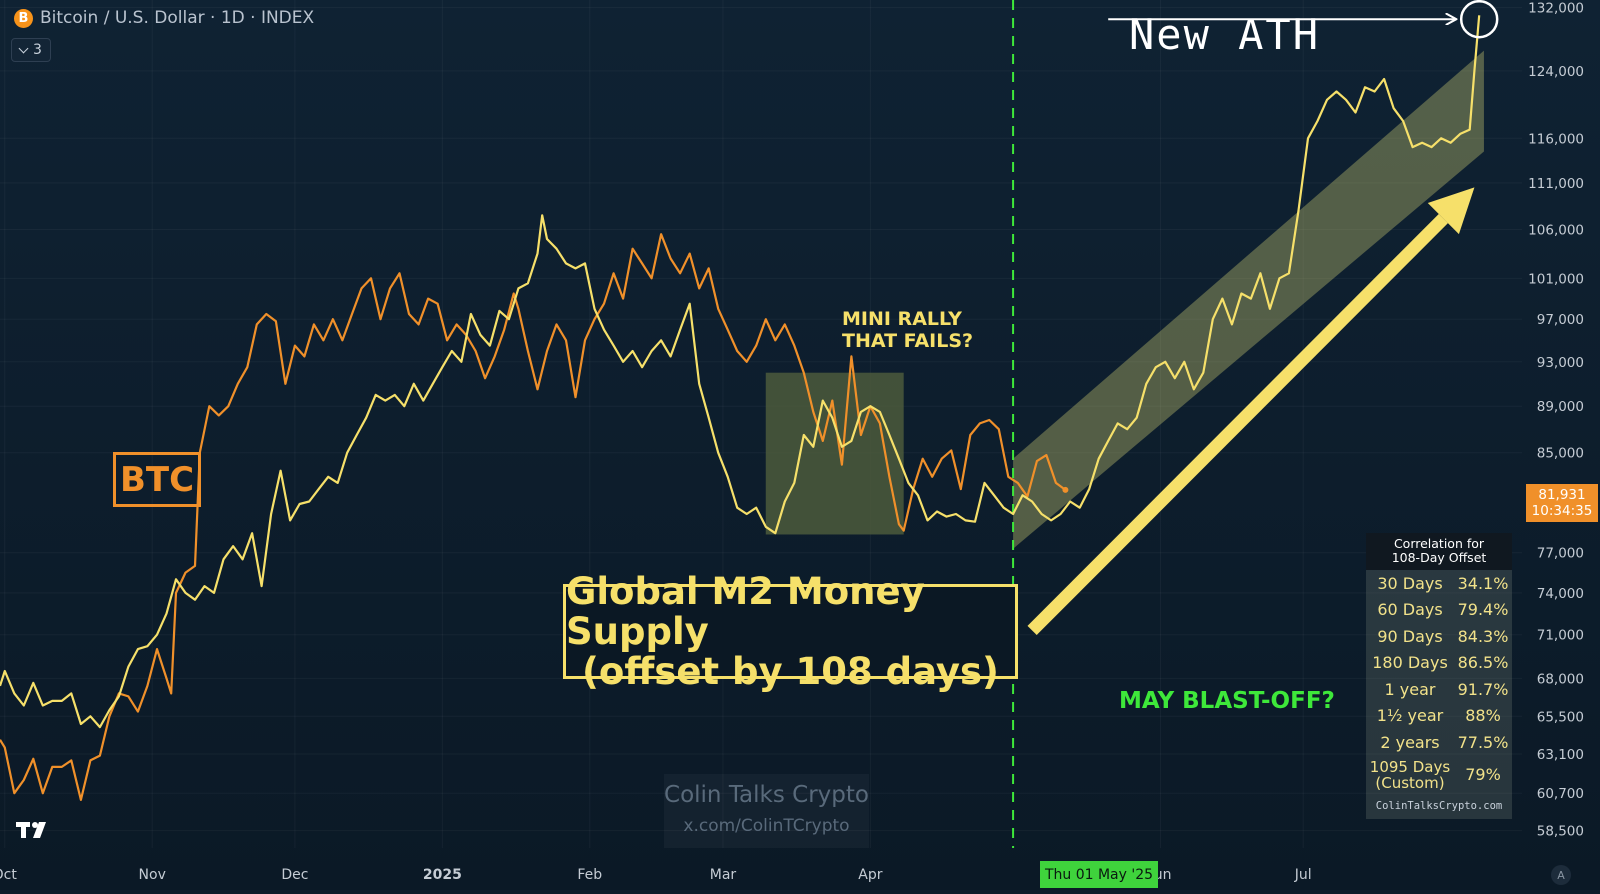 This screenshot has width=1600, height=894. What do you see at coordinates (1483, 610) in the screenshot?
I see `correlation-value: 79.4%` at bounding box center [1483, 610].